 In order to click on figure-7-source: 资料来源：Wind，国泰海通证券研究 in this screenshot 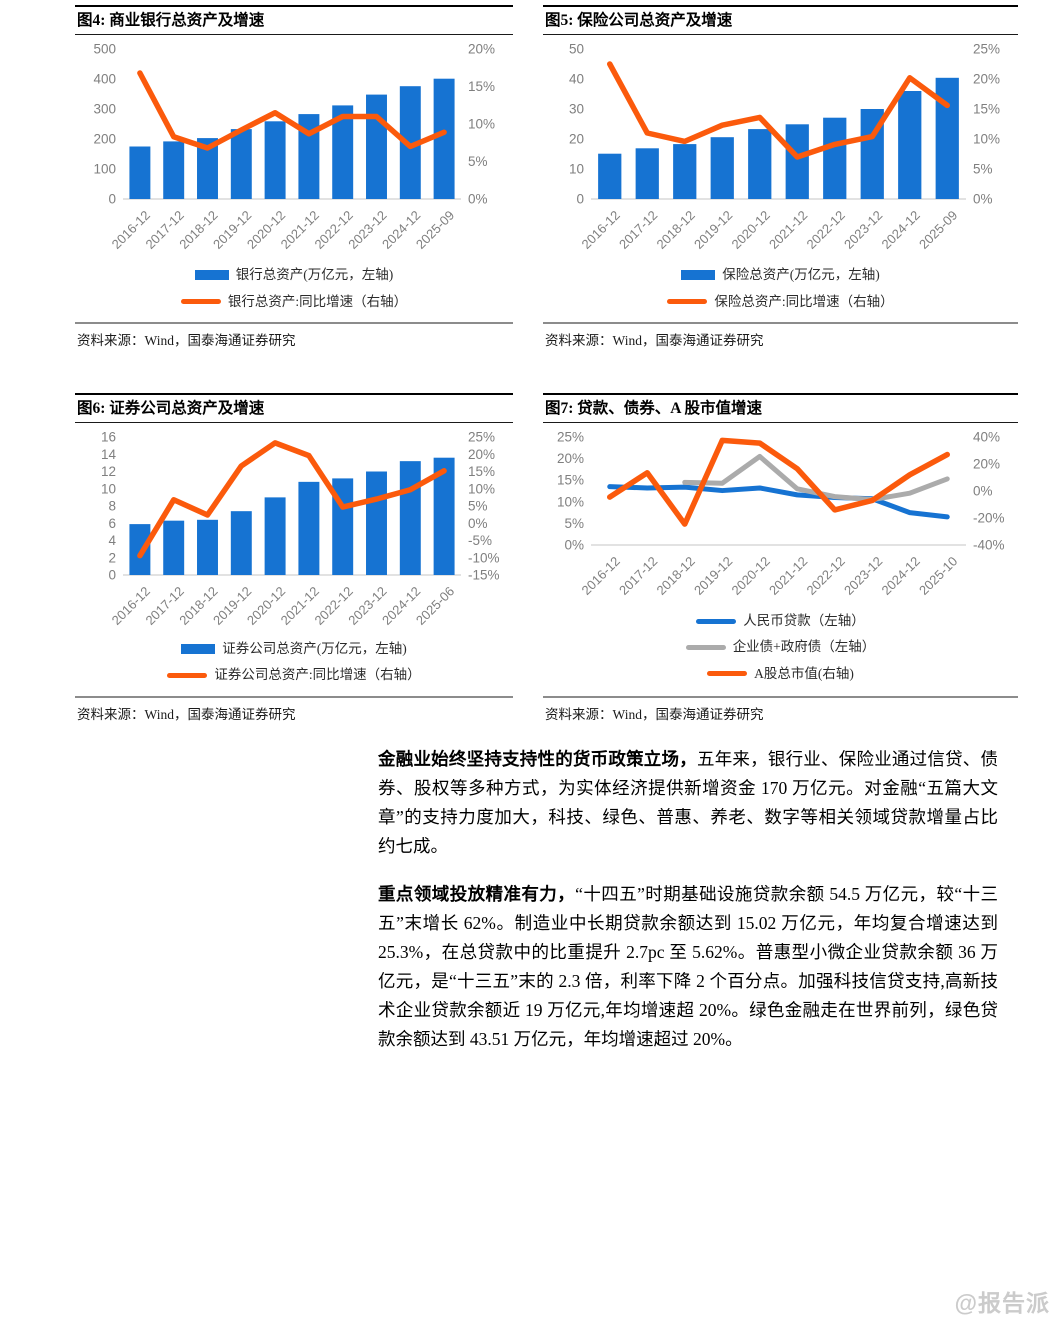, I will do `click(780, 709)`.